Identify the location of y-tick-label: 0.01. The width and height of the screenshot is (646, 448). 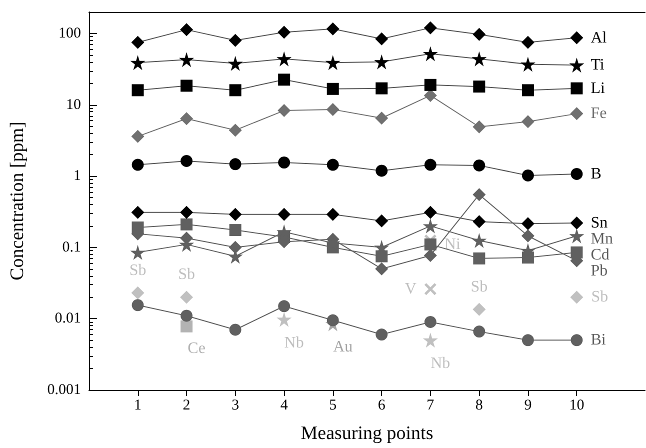
(67, 318).